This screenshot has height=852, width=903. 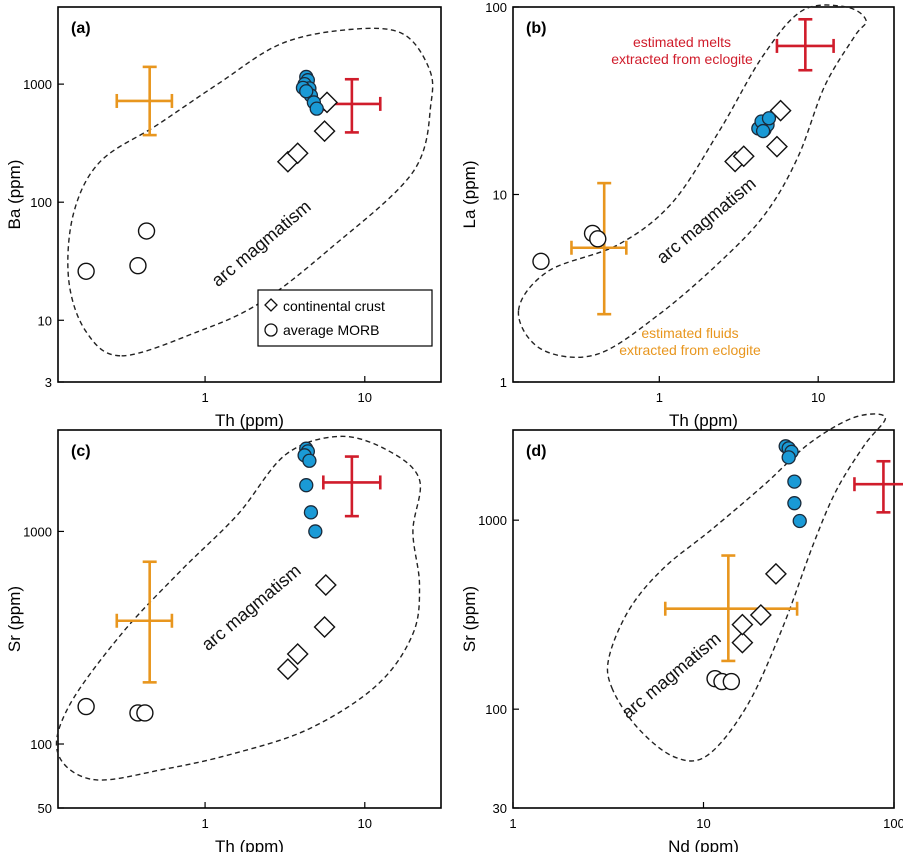 What do you see at coordinates (469, 194) in the screenshot?
I see `y-axis-label: La (ppm)` at bounding box center [469, 194].